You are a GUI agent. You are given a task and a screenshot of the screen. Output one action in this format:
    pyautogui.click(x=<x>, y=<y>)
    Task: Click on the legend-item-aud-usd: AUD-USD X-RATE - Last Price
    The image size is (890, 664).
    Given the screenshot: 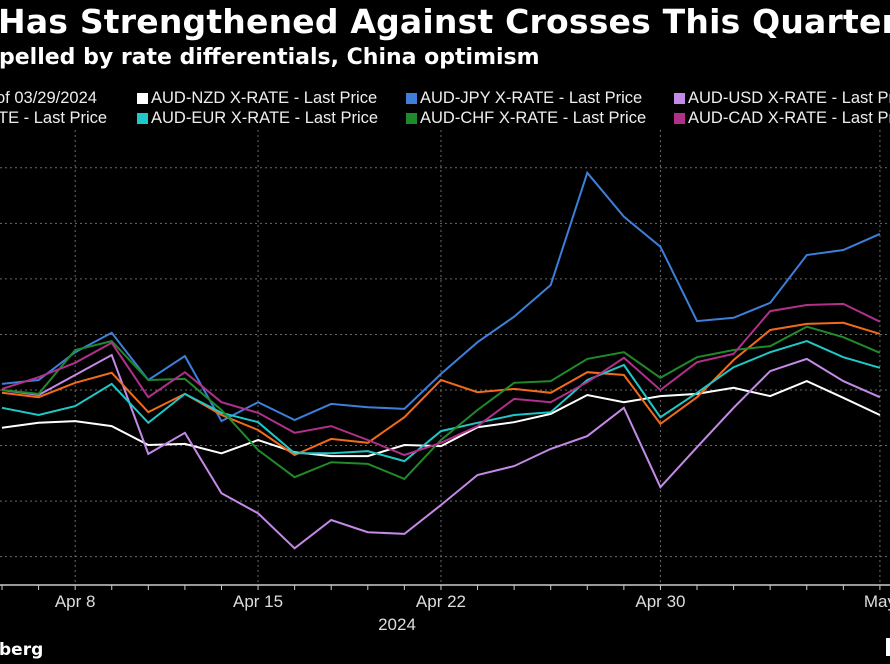 What is the action you would take?
    pyautogui.click(x=782, y=98)
    